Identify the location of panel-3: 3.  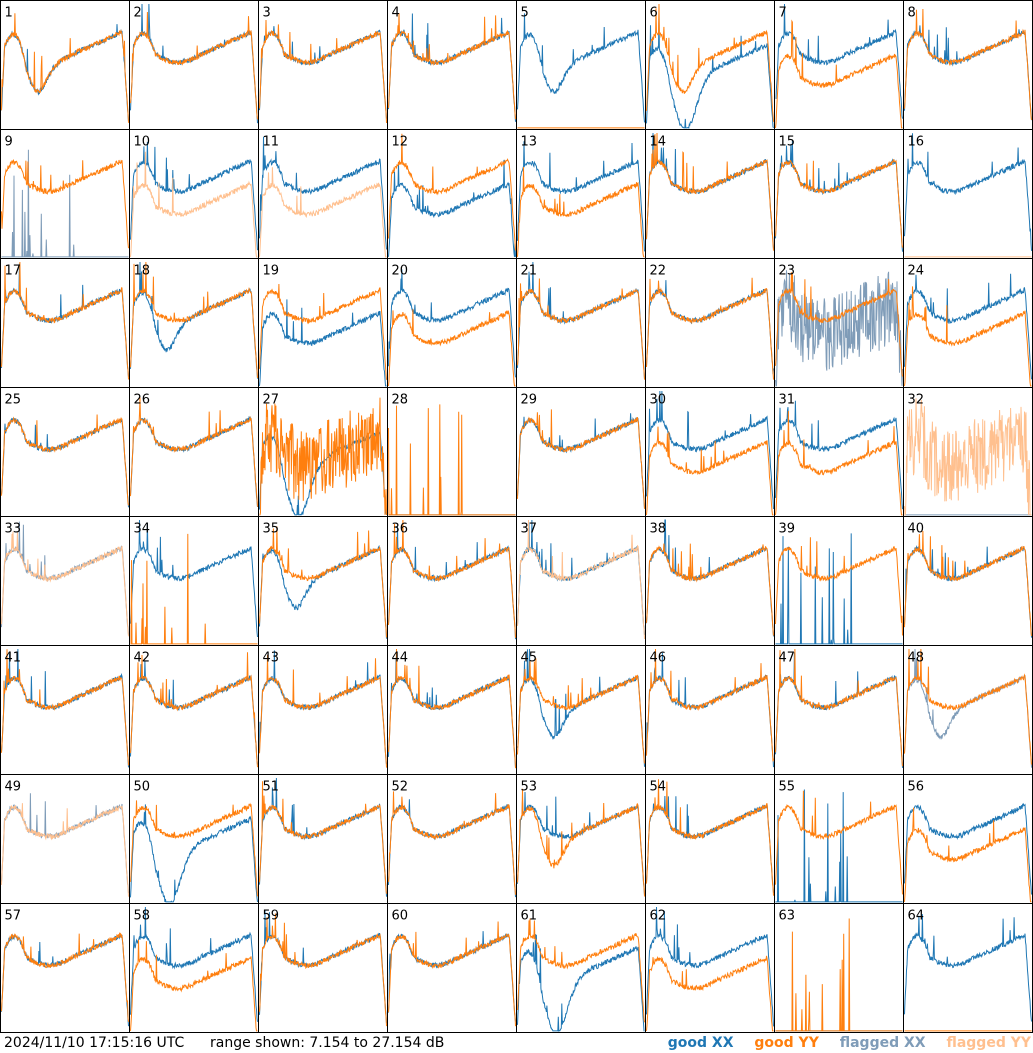
(323, 65).